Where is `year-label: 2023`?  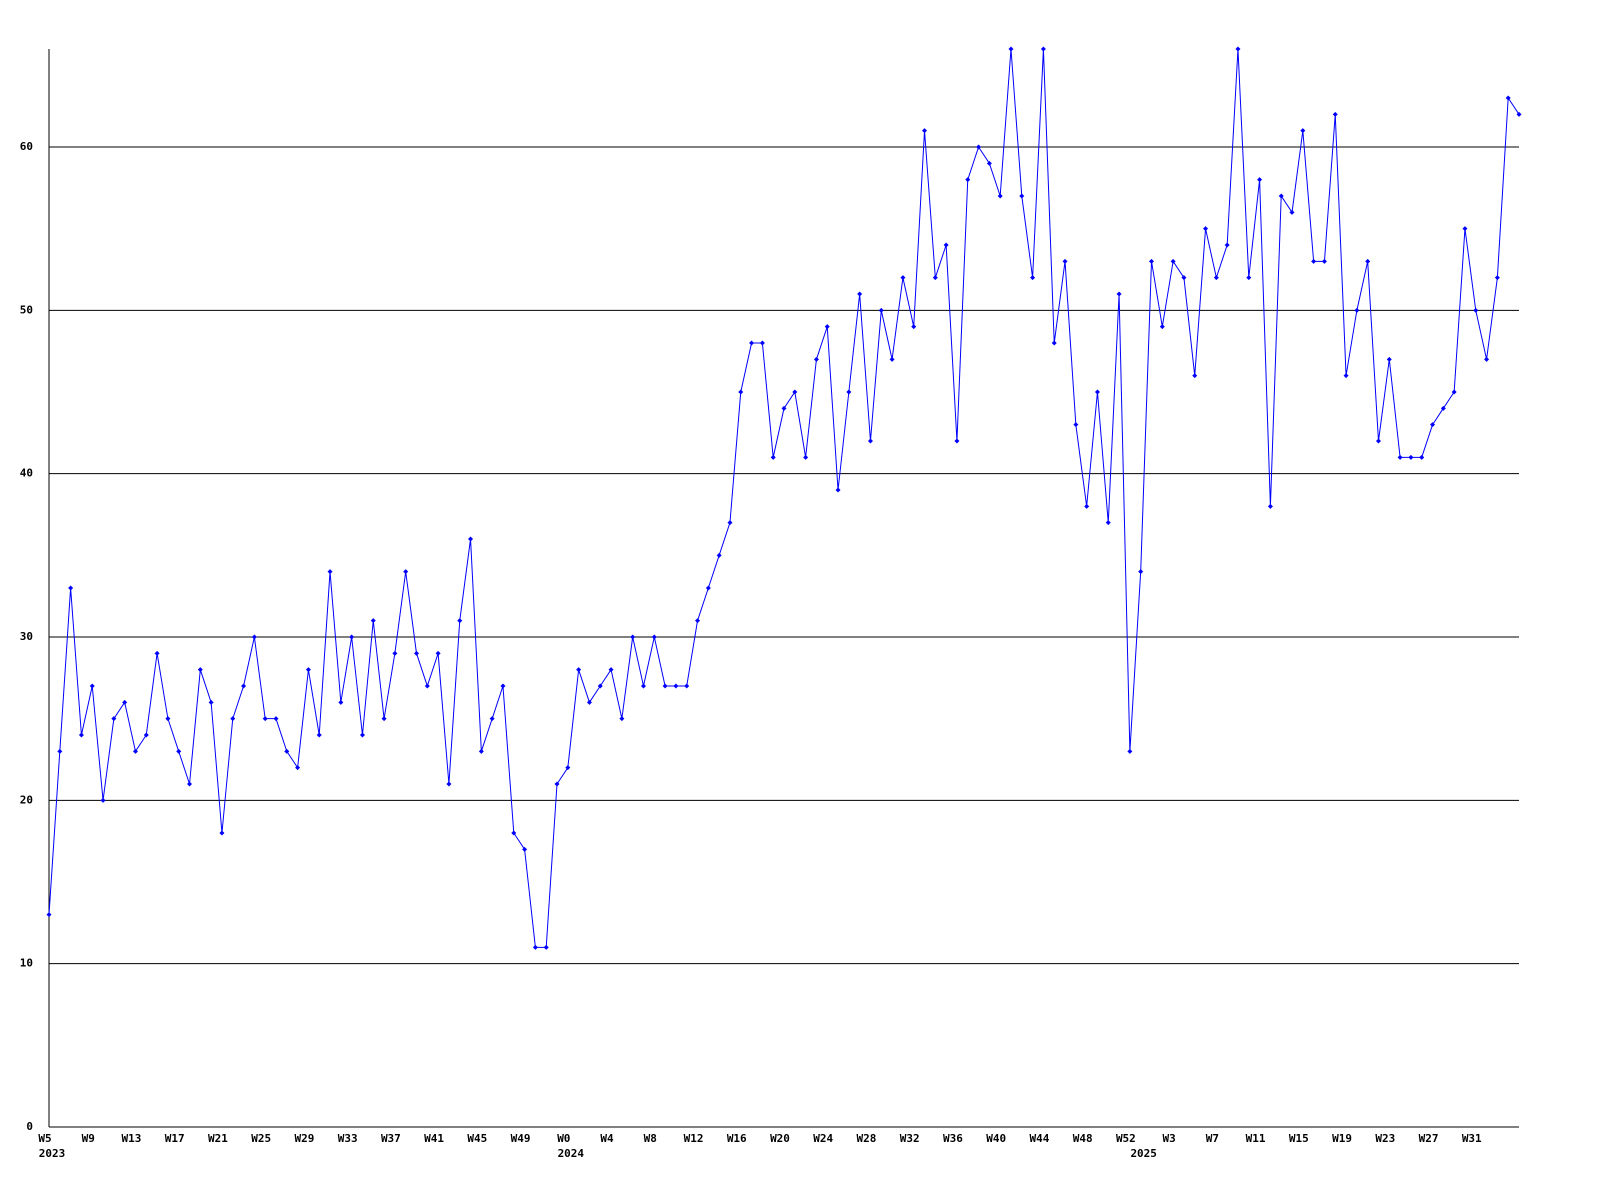
year-label: 2023 is located at coordinates (52, 1153).